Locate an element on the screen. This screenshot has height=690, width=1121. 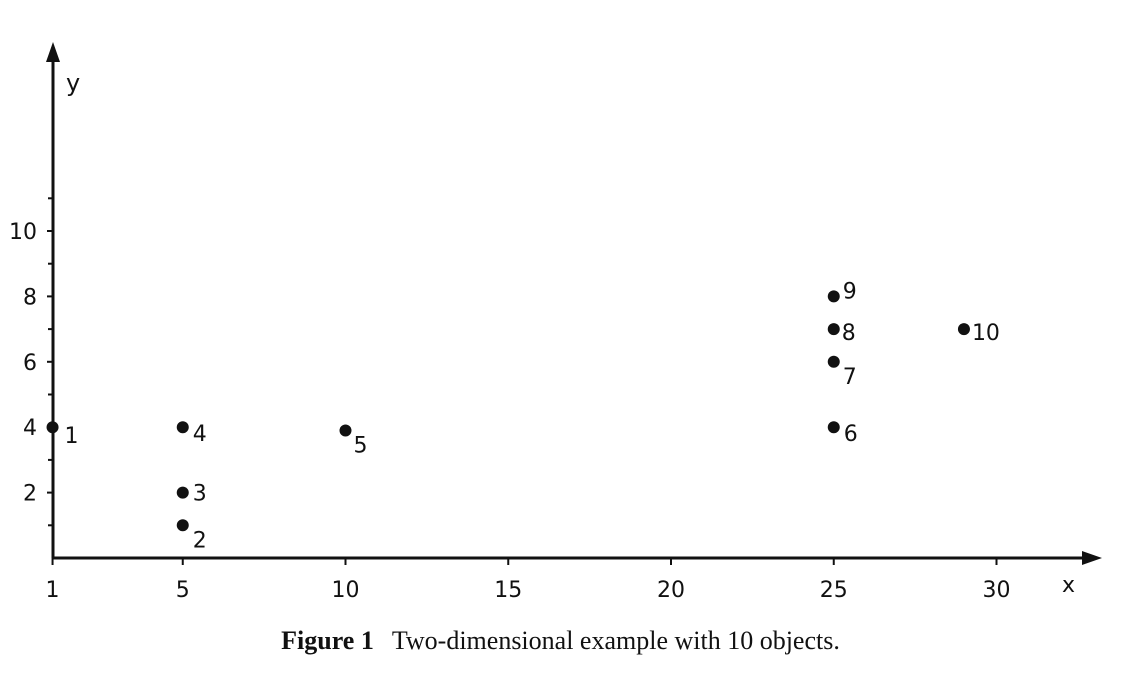
data-point-label-6: 6 is located at coordinates (851, 434).